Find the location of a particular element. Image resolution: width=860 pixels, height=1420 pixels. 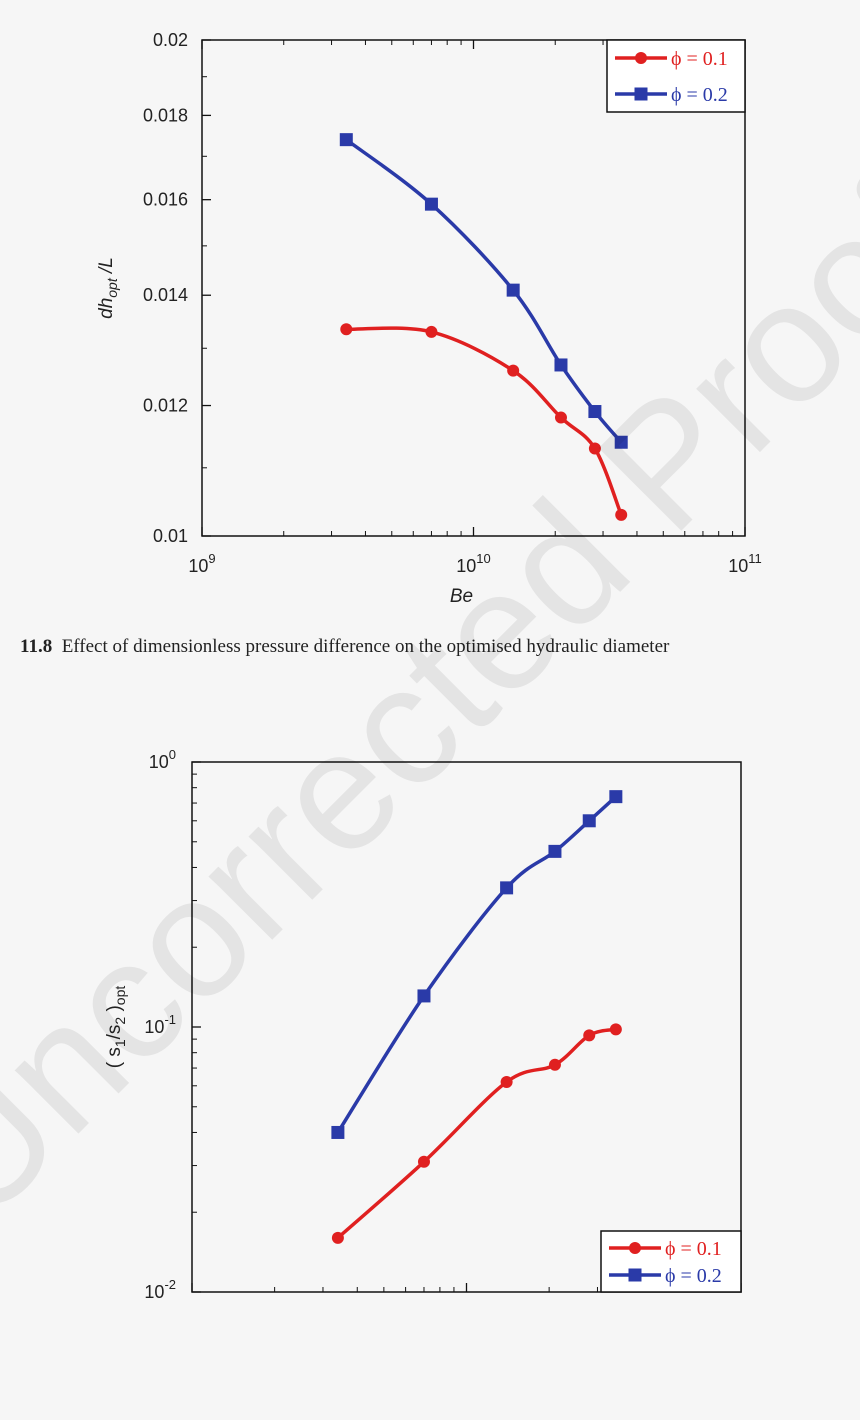

x-tick-label-exponent: 9 is located at coordinates (211, 558).